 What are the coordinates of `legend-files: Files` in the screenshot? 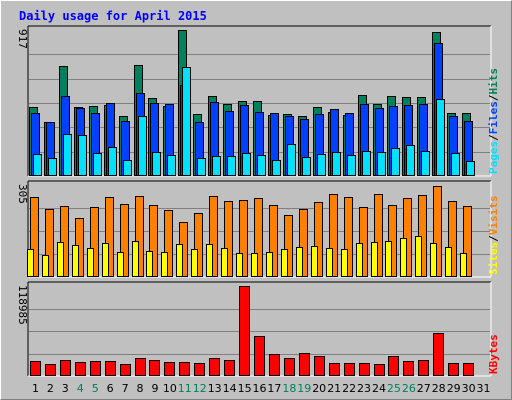 It's located at (493, 117).